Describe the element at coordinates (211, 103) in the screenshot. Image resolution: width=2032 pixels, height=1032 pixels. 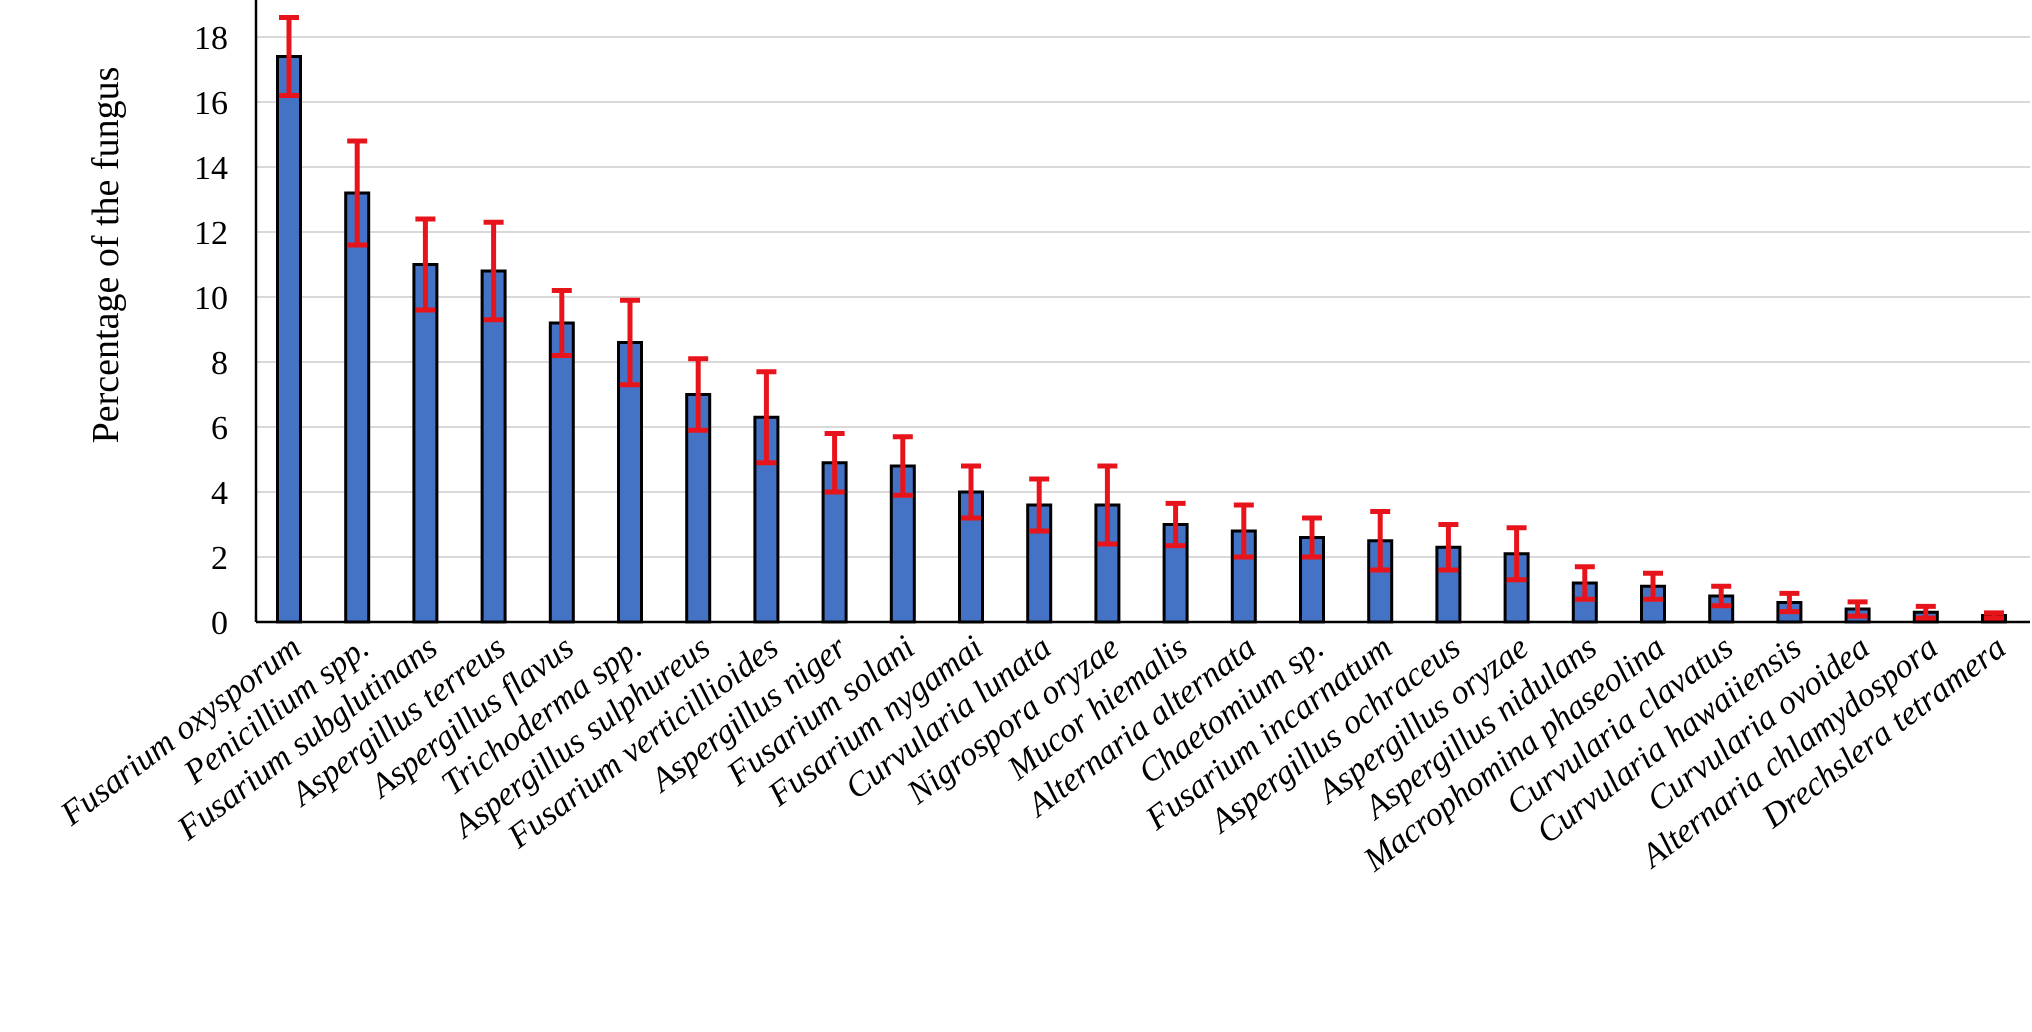
I see `y-tick-label: 16` at that location.